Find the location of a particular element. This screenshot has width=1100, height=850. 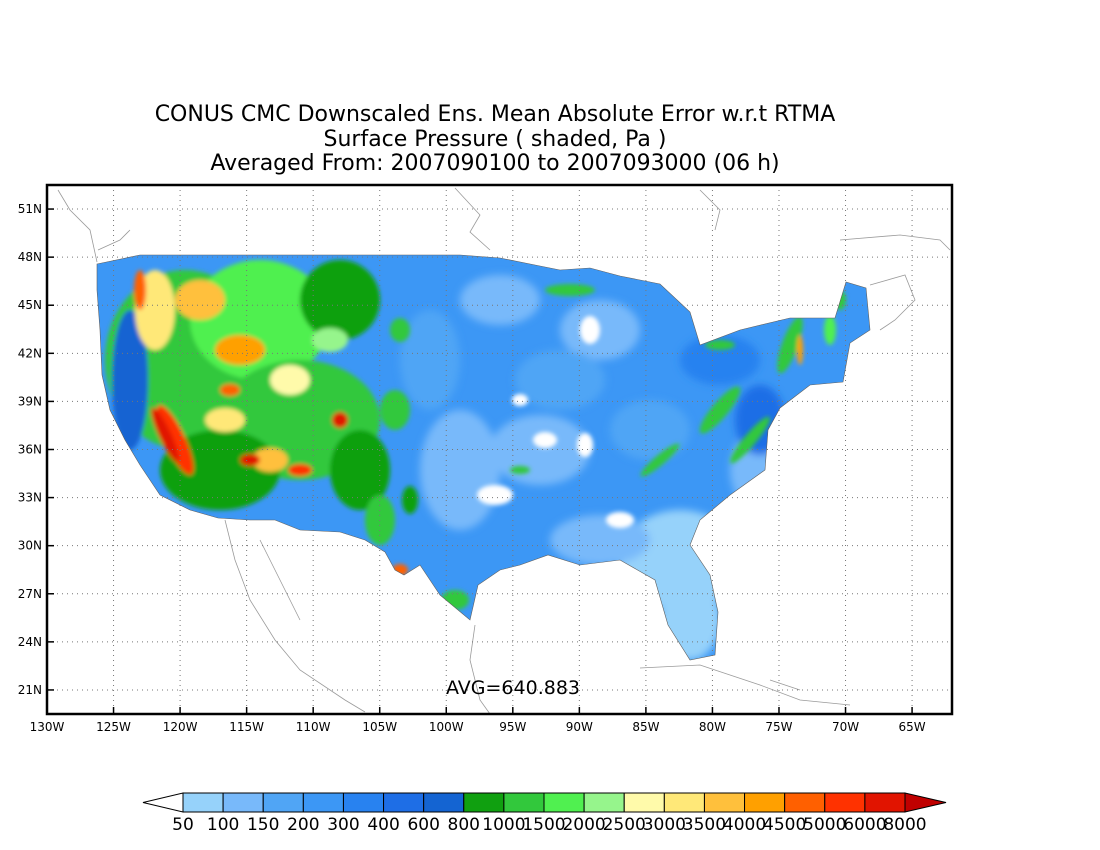

colorbar-label: 3500 is located at coordinates (704, 825).